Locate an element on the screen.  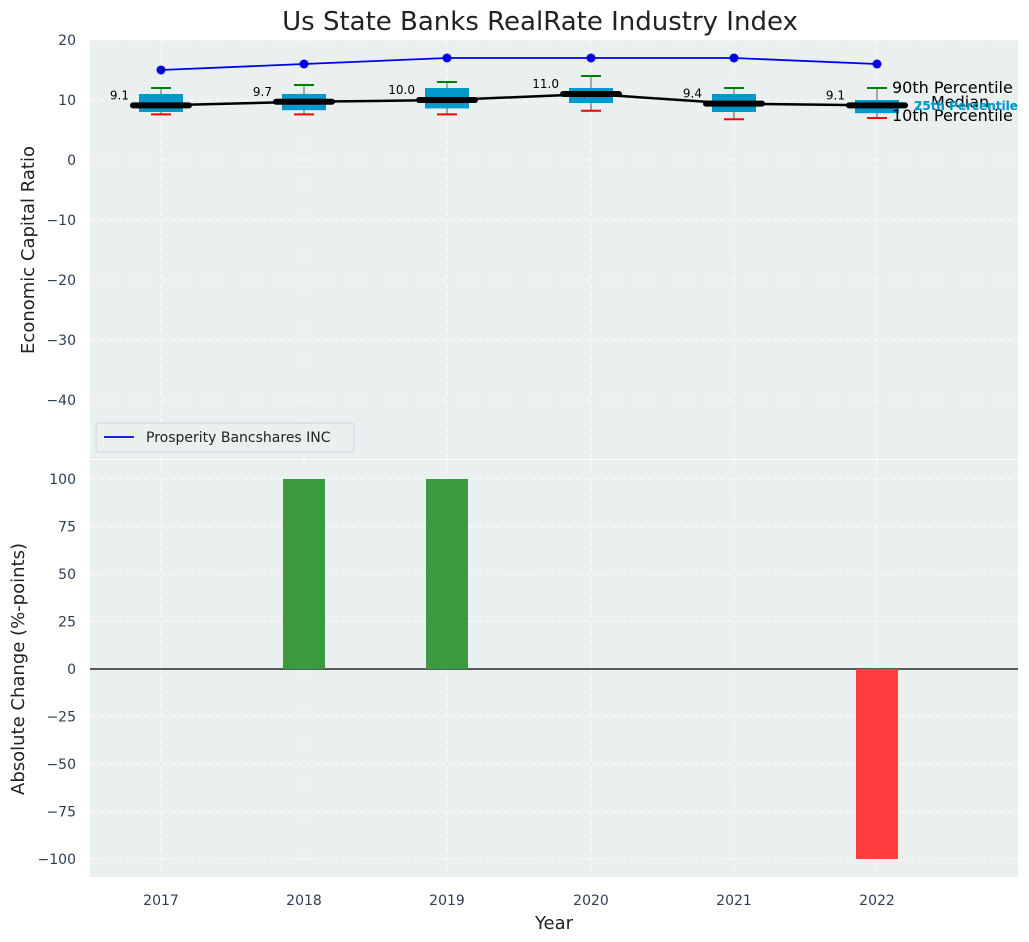
top-ylabel: Economic Capital Ratio is located at coordinates (28, 250).